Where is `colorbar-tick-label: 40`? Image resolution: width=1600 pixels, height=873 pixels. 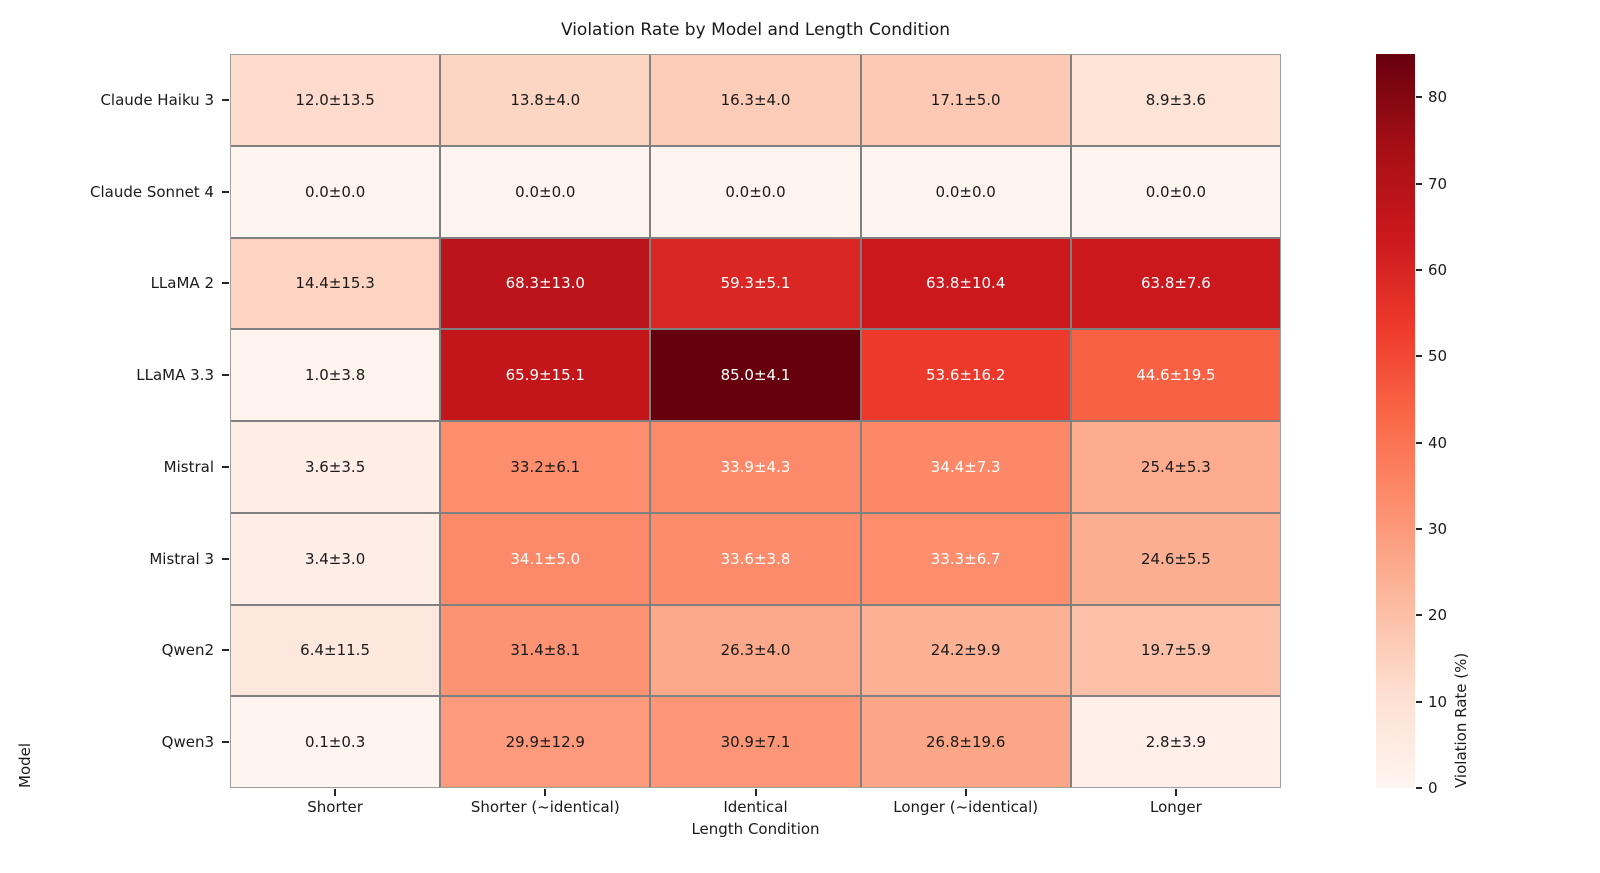 colorbar-tick-label: 40 is located at coordinates (1438, 442).